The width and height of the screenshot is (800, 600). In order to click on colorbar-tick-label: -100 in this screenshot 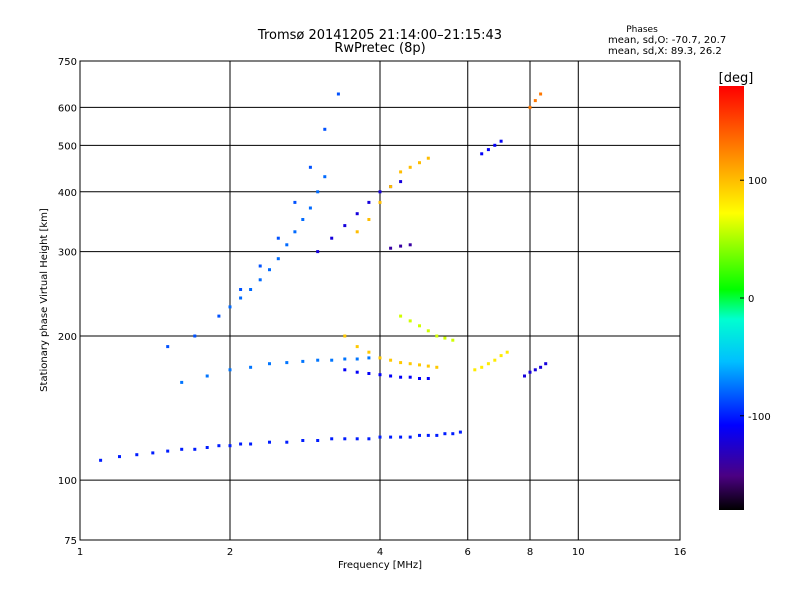, I will do `click(759, 417)`.